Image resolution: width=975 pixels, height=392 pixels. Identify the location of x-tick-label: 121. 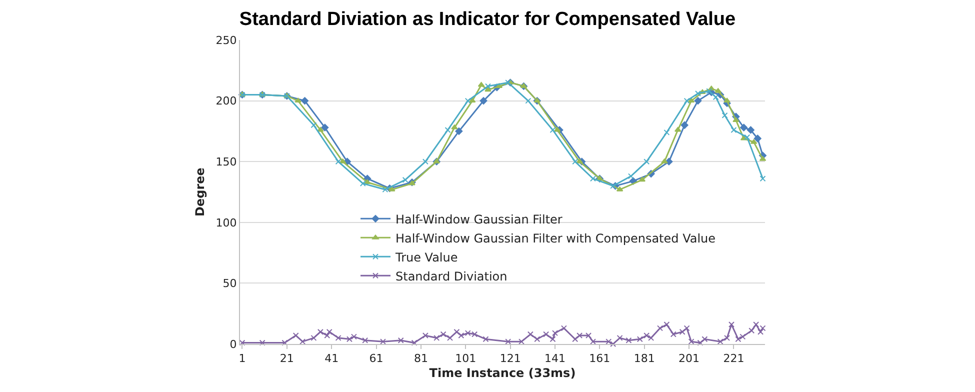
(510, 359).